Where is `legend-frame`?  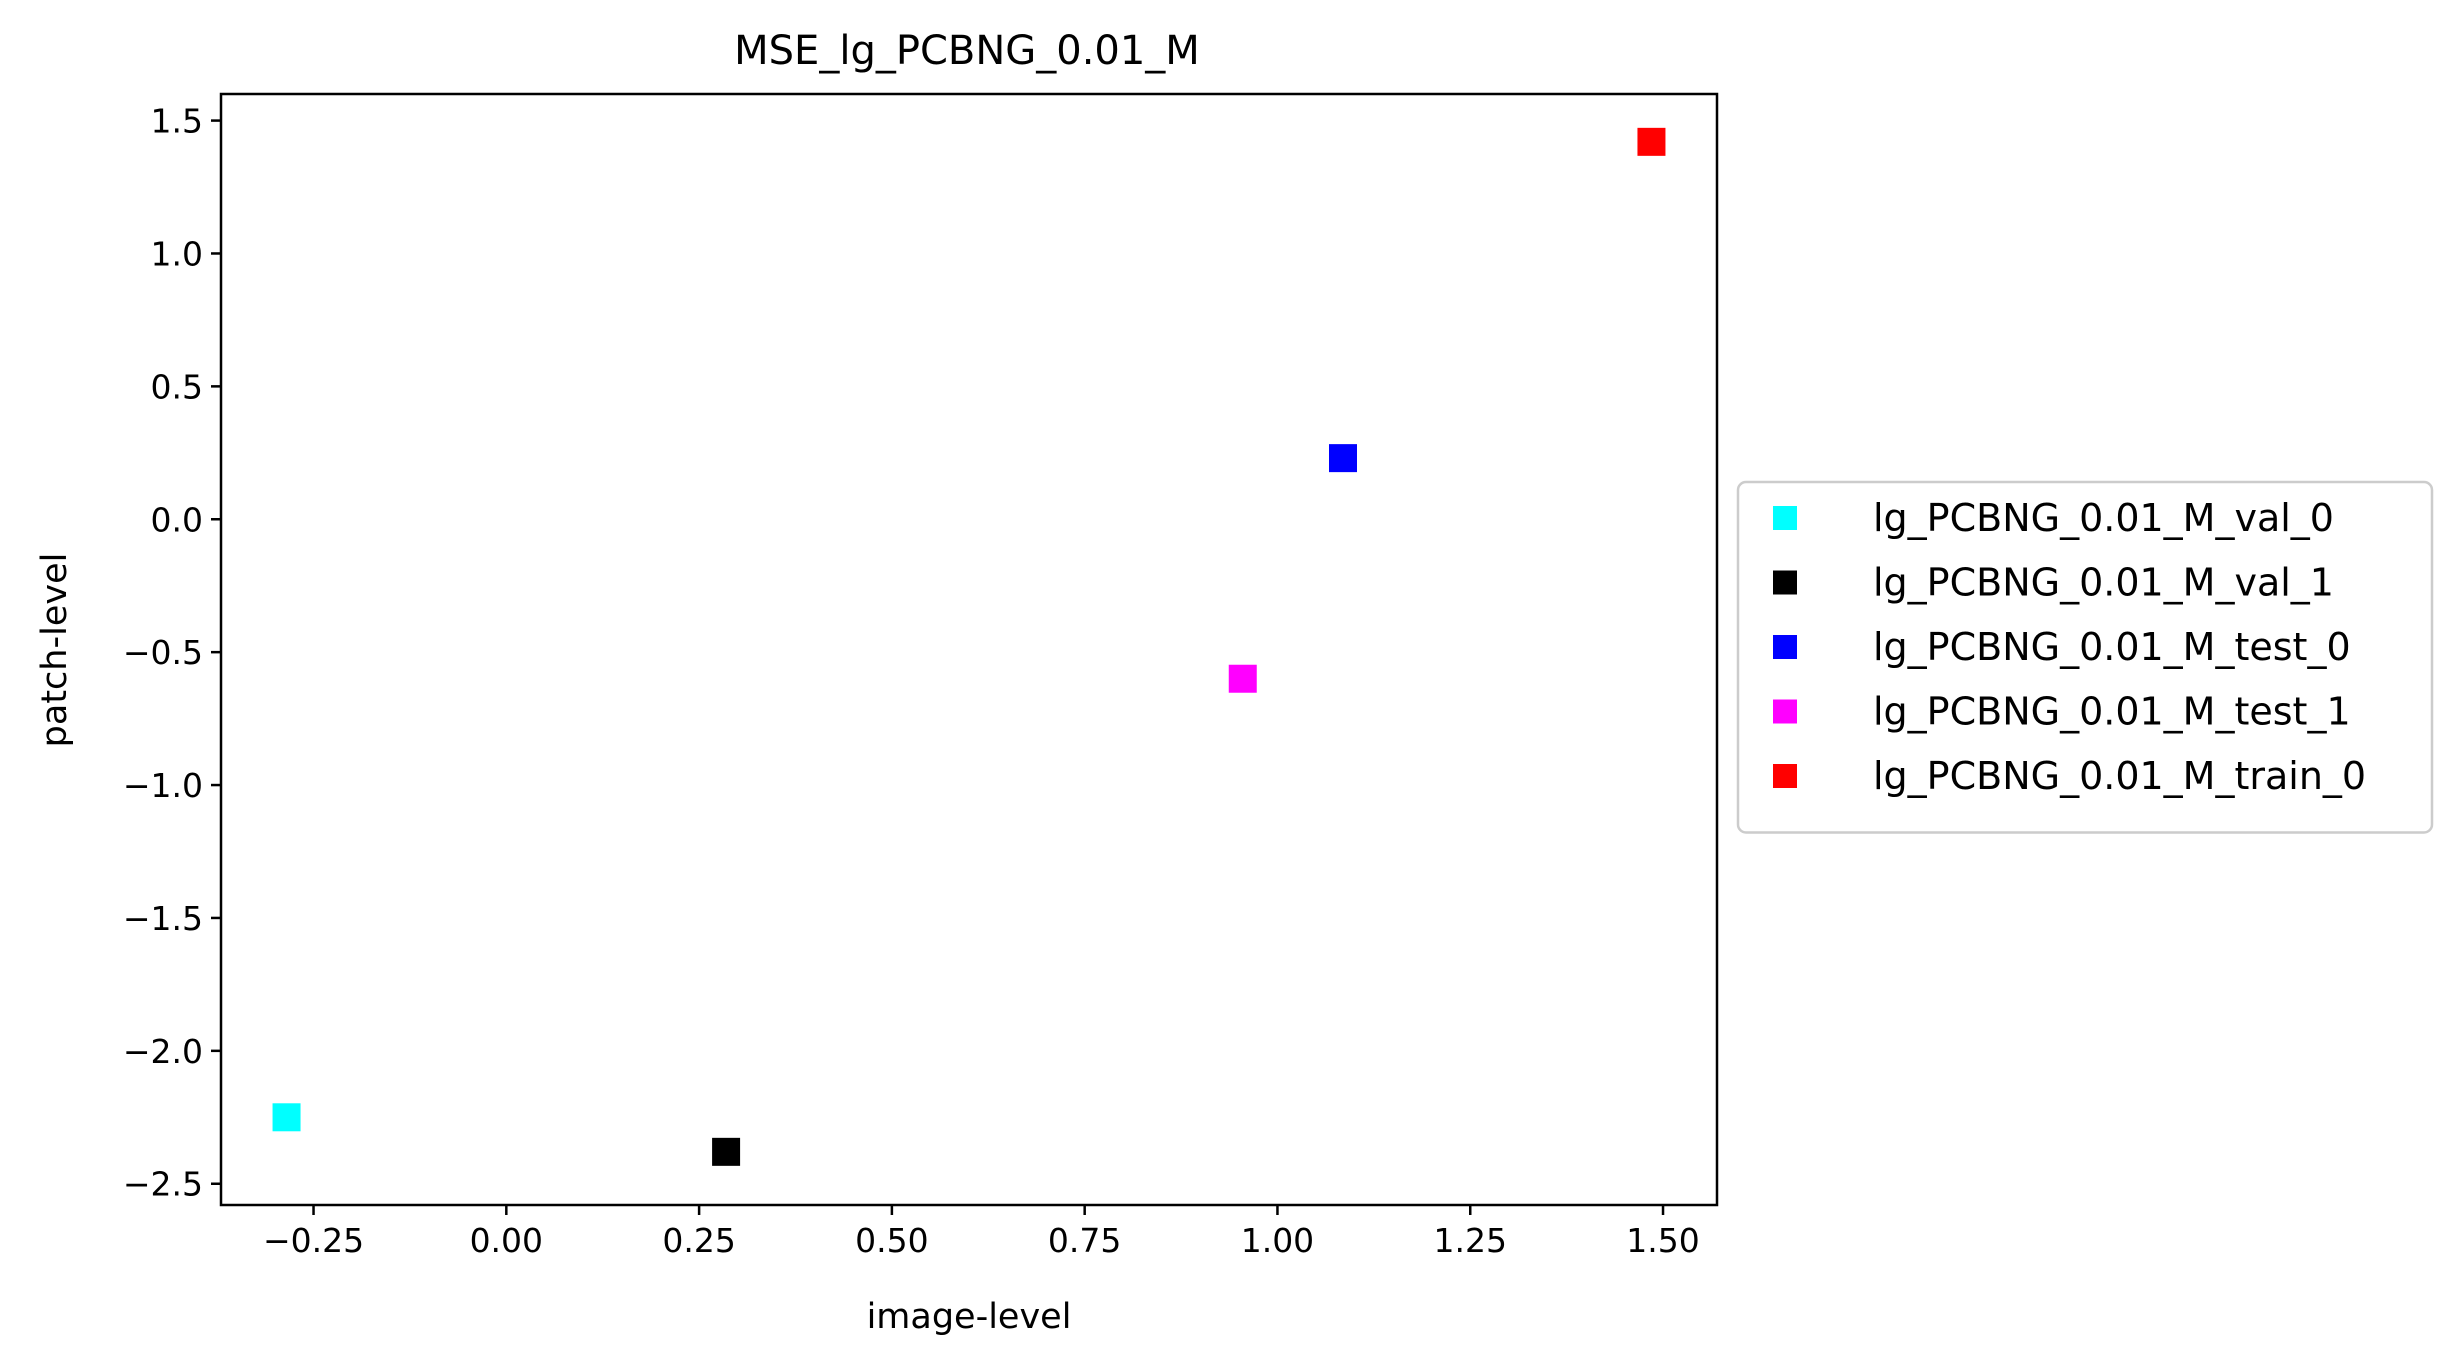 legend-frame is located at coordinates (2085, 657).